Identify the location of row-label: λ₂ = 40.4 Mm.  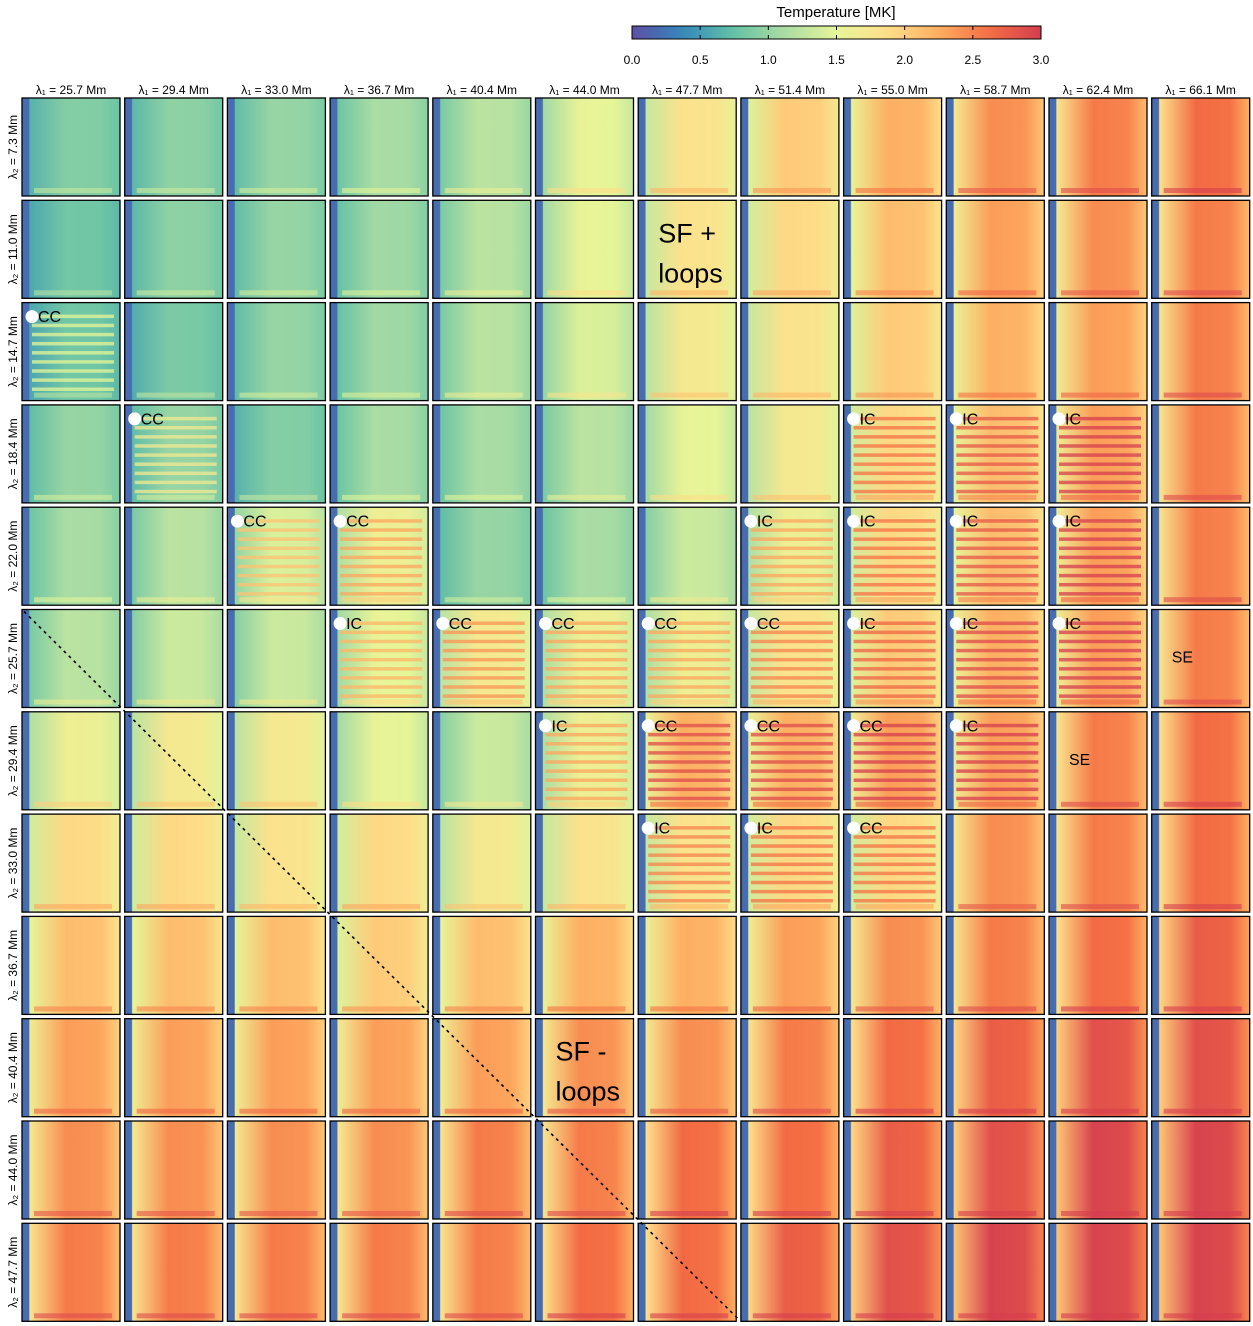
(13, 1067).